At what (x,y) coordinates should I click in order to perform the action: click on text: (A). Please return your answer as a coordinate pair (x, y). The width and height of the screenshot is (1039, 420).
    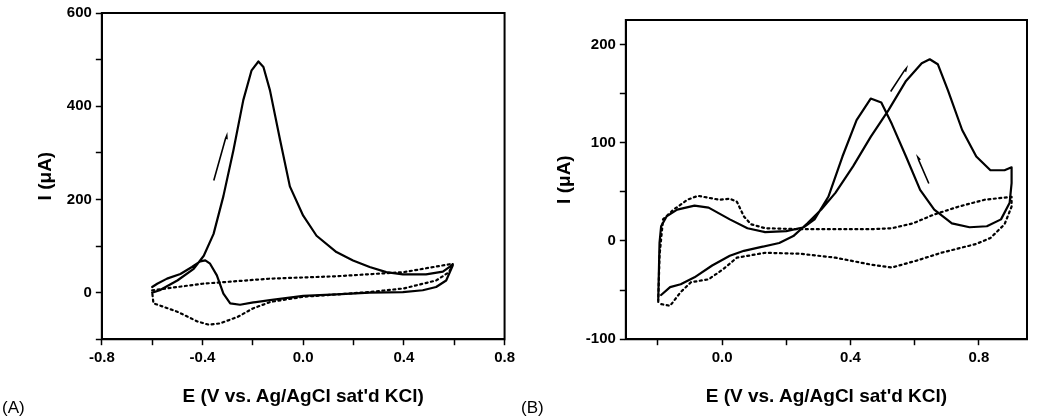
    Looking at the image, I should click on (13, 408).